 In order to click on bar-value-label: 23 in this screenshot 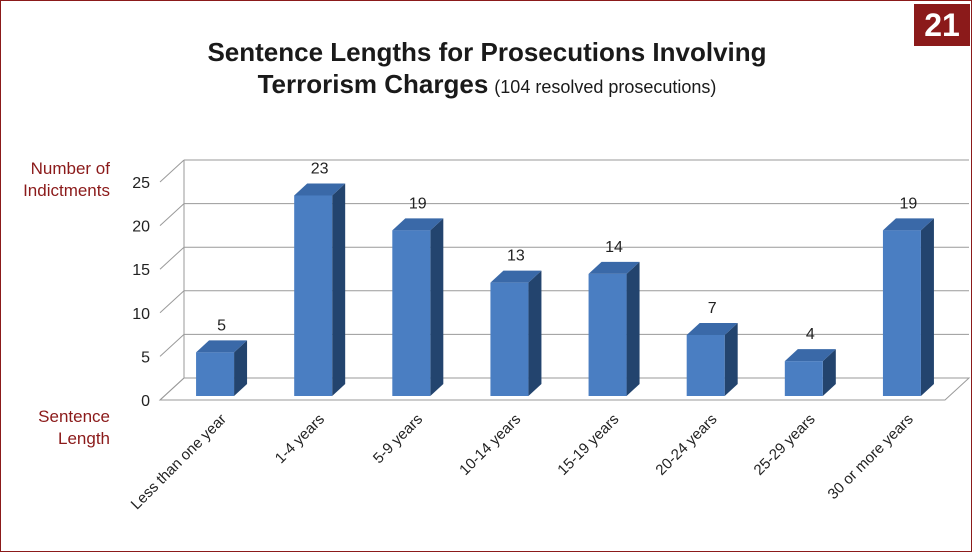, I will do `click(320, 168)`.